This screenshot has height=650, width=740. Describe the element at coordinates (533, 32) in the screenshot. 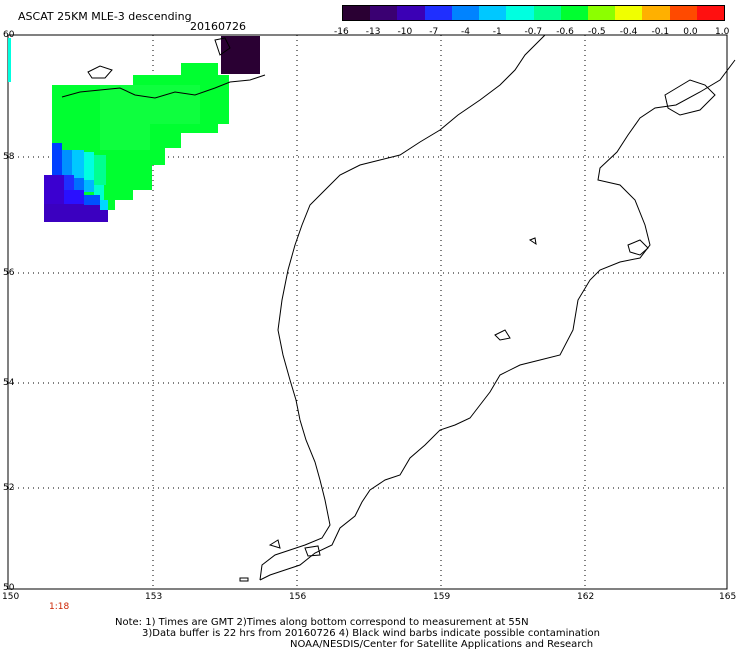

I see `colorbar-label: -0.7` at that location.